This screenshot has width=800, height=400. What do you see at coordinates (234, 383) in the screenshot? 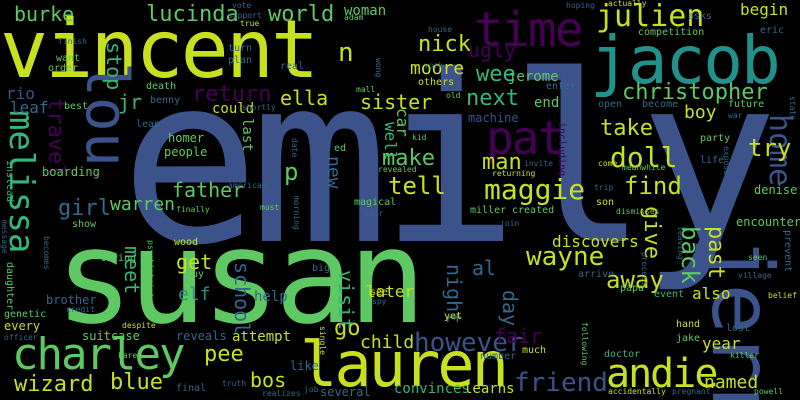
I see `word-truth: truth` at bounding box center [234, 383].